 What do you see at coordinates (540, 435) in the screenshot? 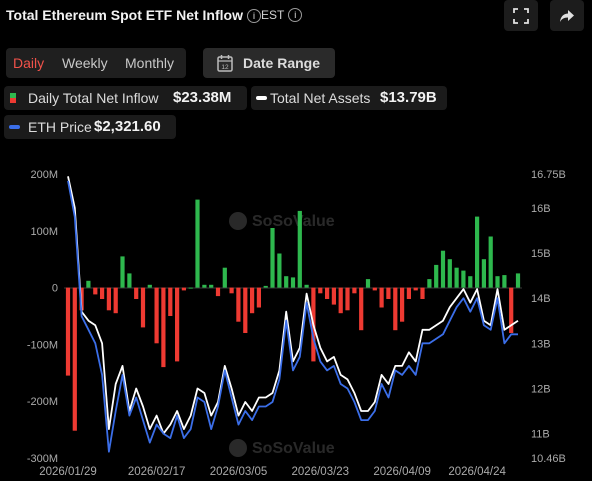
I see `right-axis-tick-label: 11B` at bounding box center [540, 435].